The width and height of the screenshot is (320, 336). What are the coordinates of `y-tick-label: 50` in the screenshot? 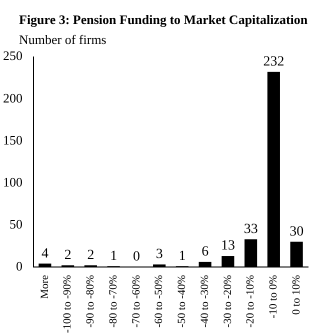 It's located at (16, 224).